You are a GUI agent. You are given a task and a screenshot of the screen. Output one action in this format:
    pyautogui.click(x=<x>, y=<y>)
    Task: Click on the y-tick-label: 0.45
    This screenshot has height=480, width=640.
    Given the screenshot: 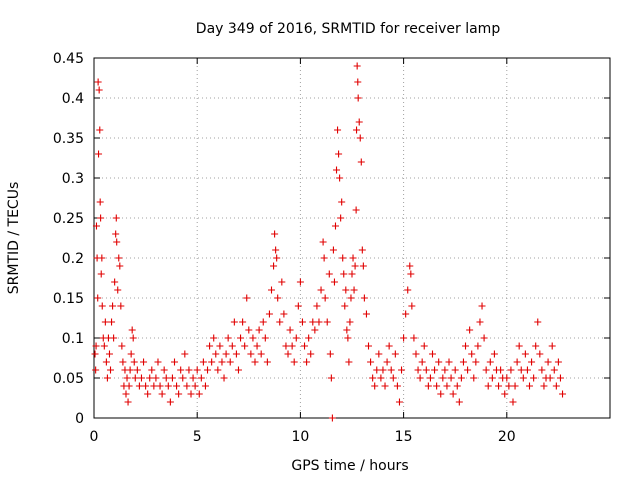 What is the action you would take?
    pyautogui.click(x=68, y=59)
    